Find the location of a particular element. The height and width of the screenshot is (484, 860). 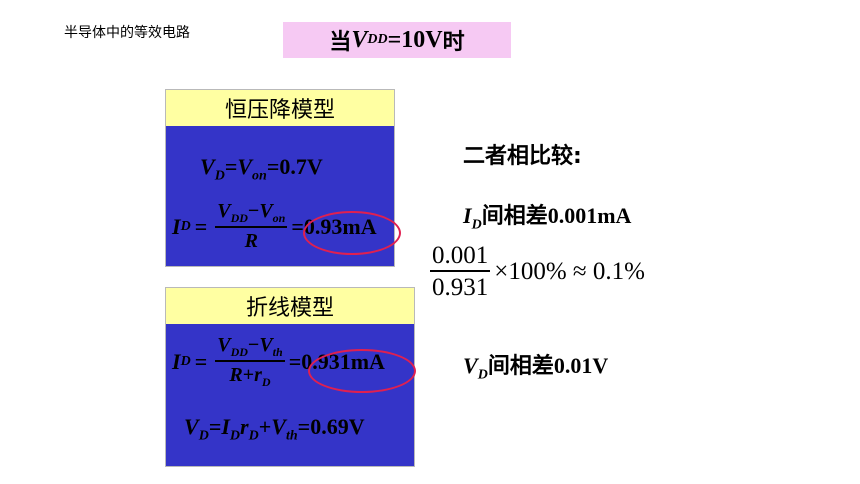

var: r is located at coordinates (244, 426).